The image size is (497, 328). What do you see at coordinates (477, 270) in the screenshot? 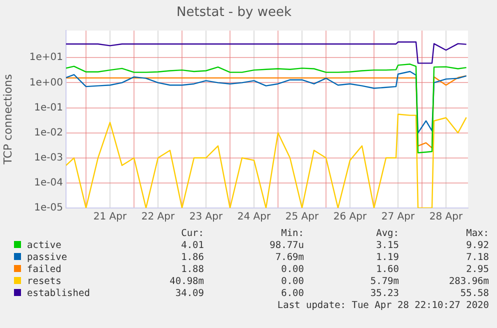
I see `text: 2.95` at bounding box center [477, 270].